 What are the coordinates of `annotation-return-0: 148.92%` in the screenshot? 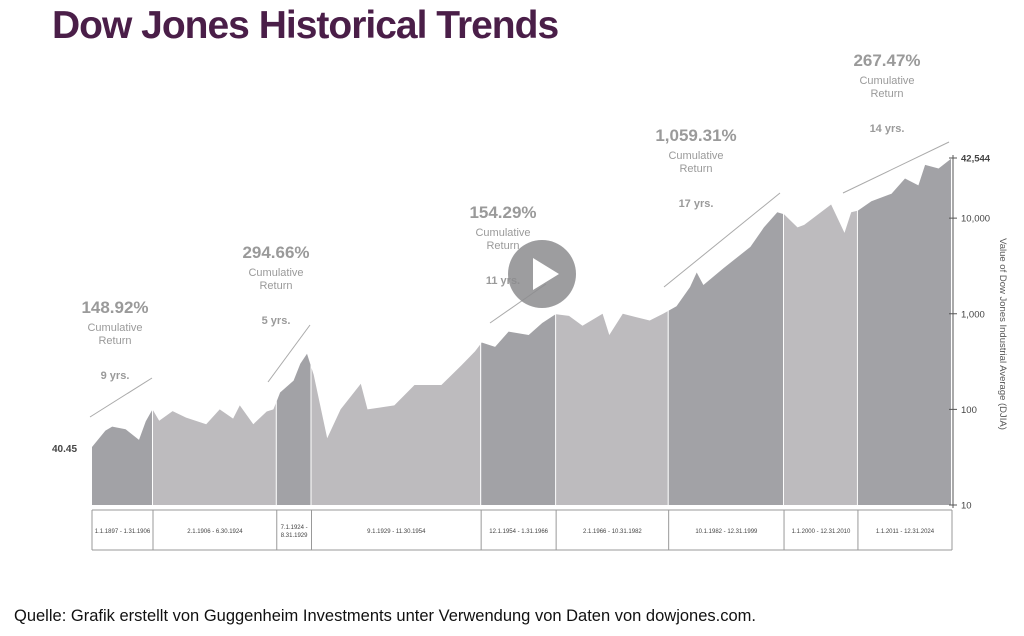 It's located at (114, 307).